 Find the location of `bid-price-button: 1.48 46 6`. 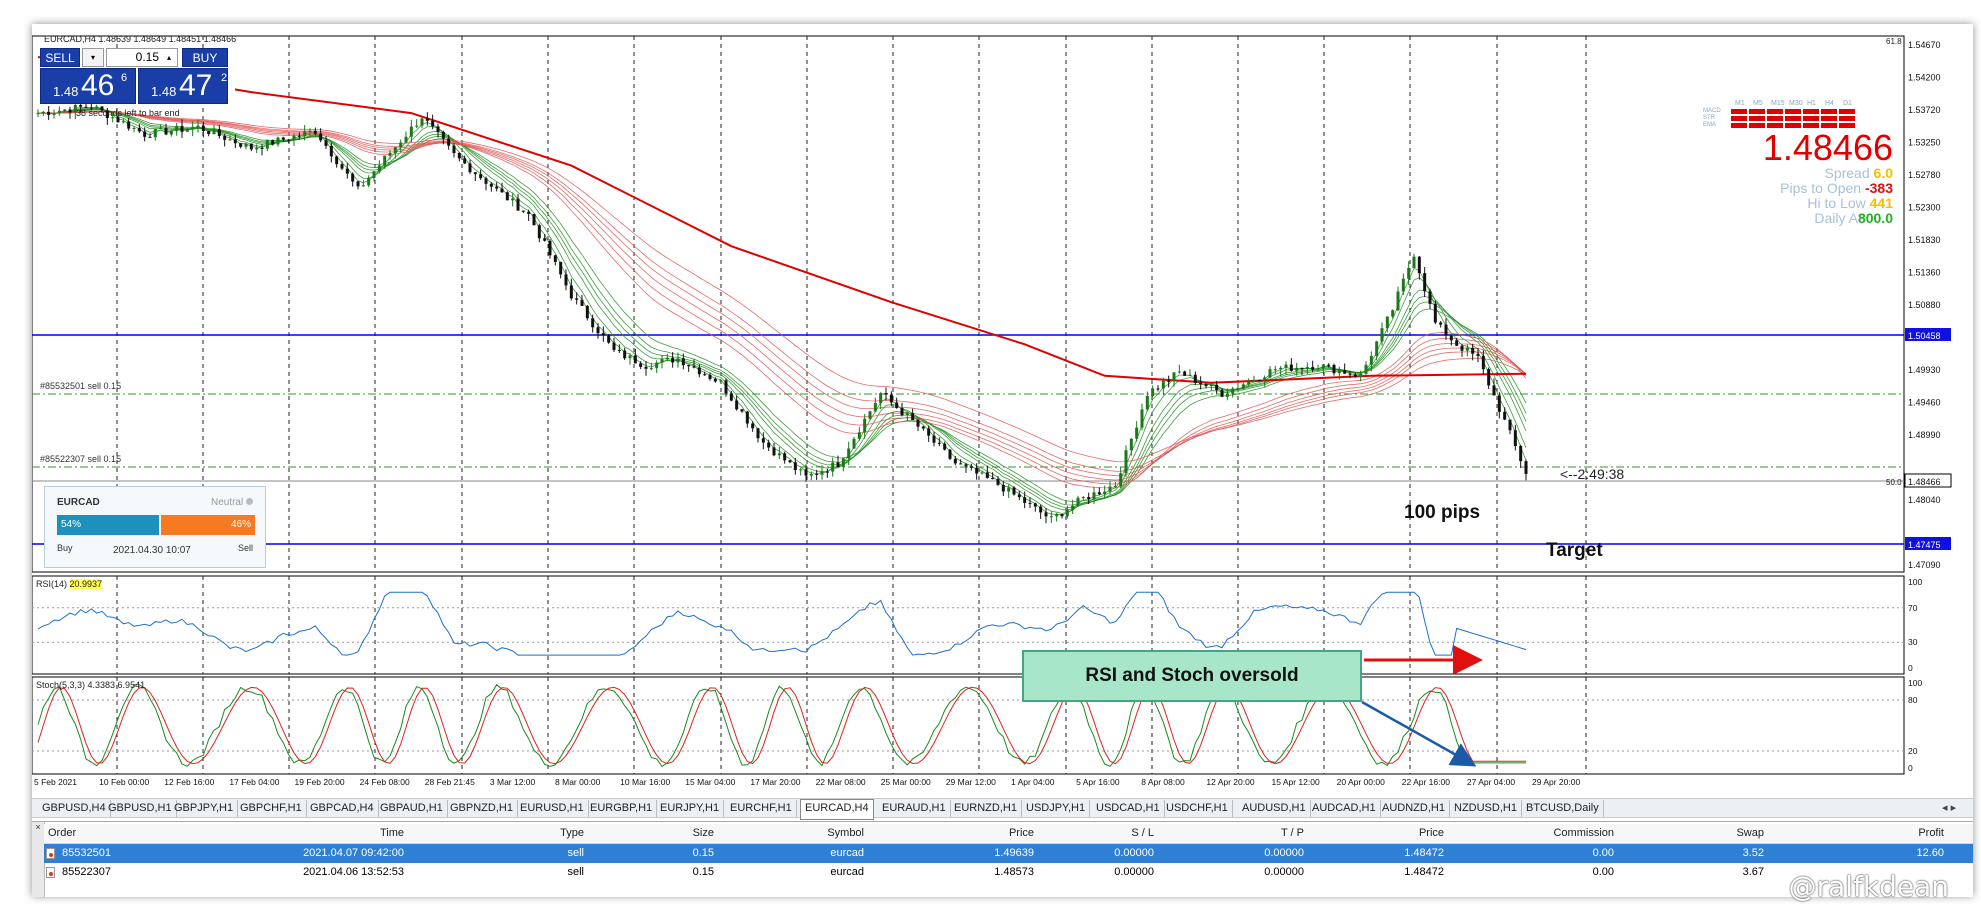

bid-price-button: 1.48 46 6 is located at coordinates (88, 86).